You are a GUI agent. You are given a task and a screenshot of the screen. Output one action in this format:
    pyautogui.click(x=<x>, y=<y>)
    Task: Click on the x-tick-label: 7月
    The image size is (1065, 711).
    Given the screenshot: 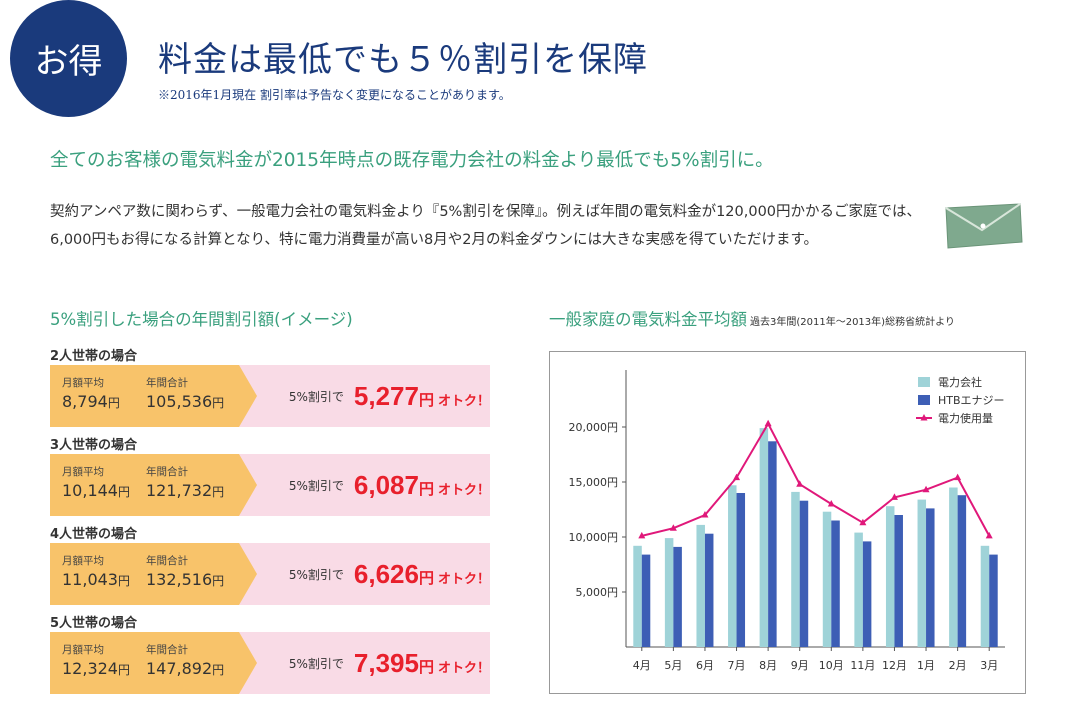 What is the action you would take?
    pyautogui.click(x=737, y=665)
    